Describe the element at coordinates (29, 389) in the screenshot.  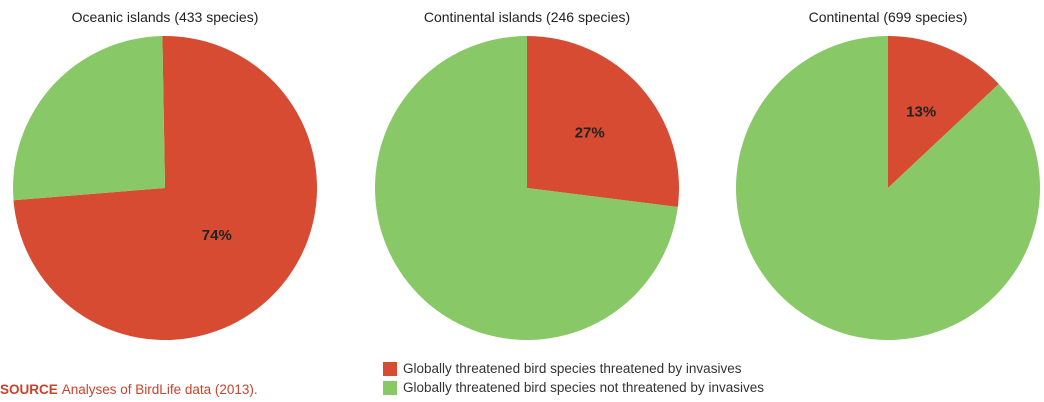
I see `source-label: SOURCE` at that location.